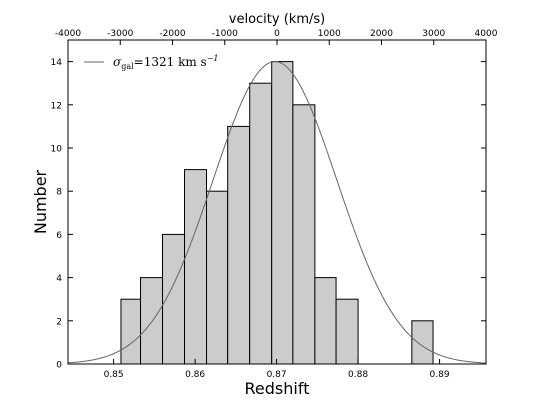 This screenshot has width=540, height=405. Describe the element at coordinates (213, 58) in the screenshot. I see `legend-superscript: −1` at that location.